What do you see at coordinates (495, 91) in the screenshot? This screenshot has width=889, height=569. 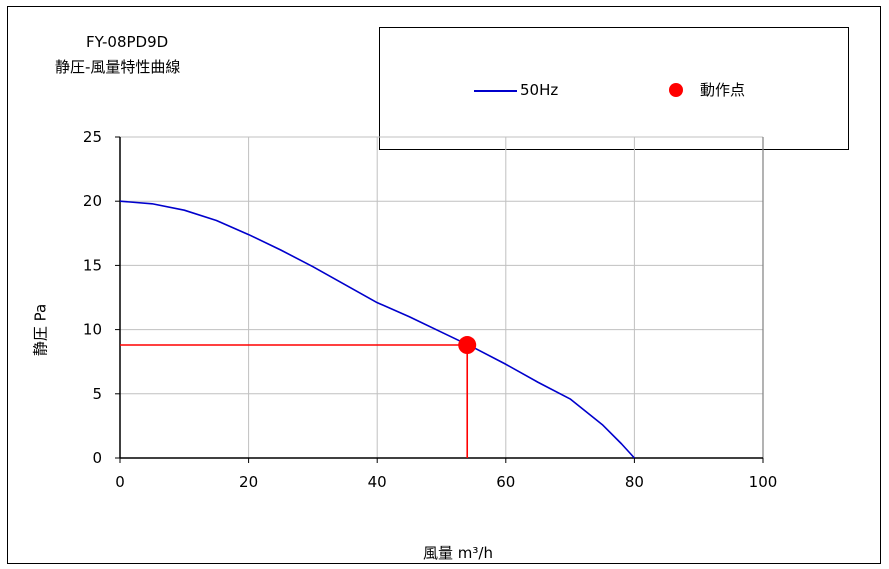 I see `legend-line-50hz` at bounding box center [495, 91].